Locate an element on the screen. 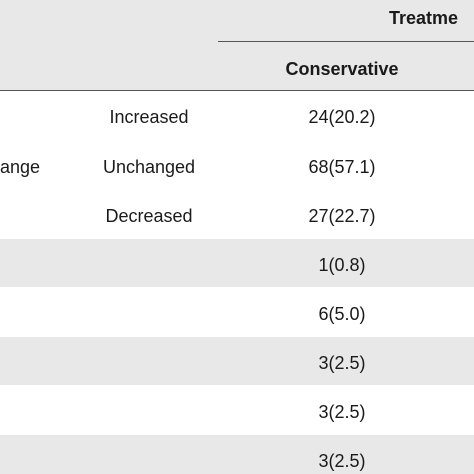 This screenshot has width=474, height=474. value-decreased: 27(22.7) is located at coordinates (342, 216).